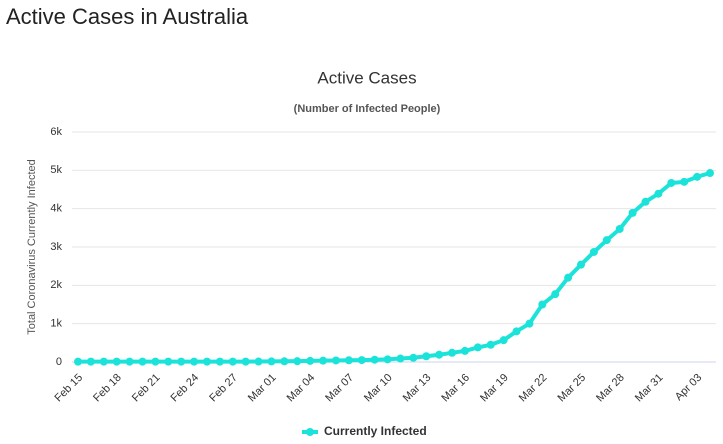  I want to click on chart-title: Active Cases, so click(366, 77).